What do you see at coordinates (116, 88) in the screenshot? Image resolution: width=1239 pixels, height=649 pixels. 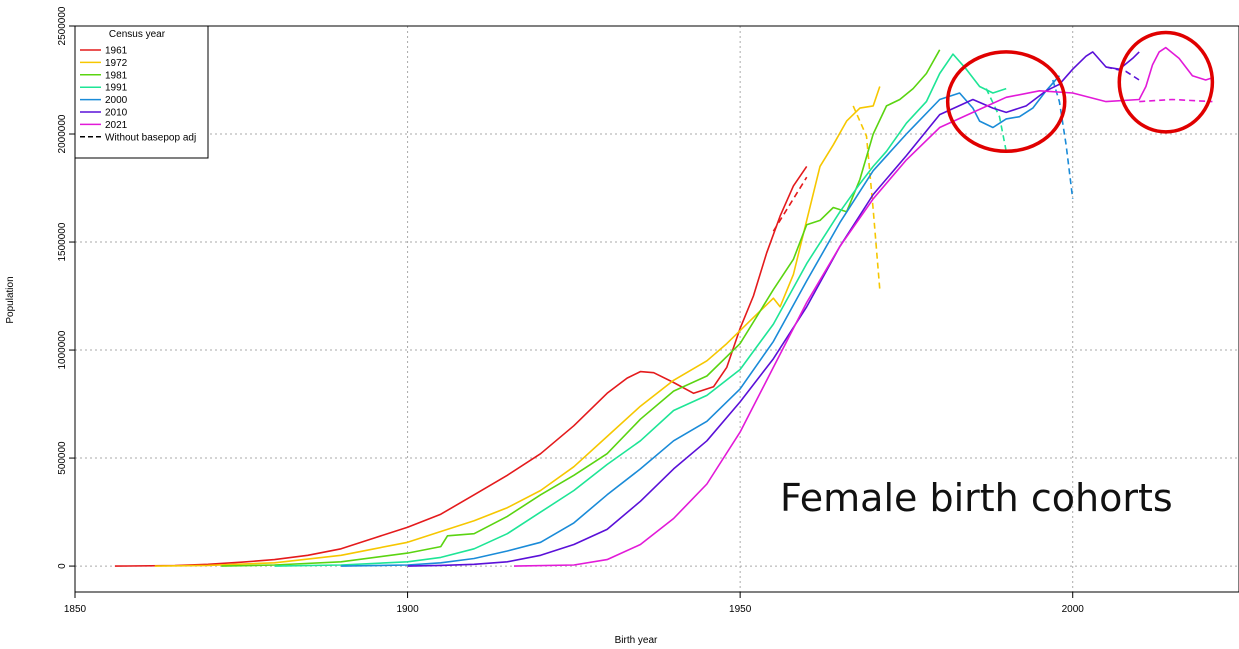 I see `legend-entry-label: 1991` at bounding box center [116, 88].